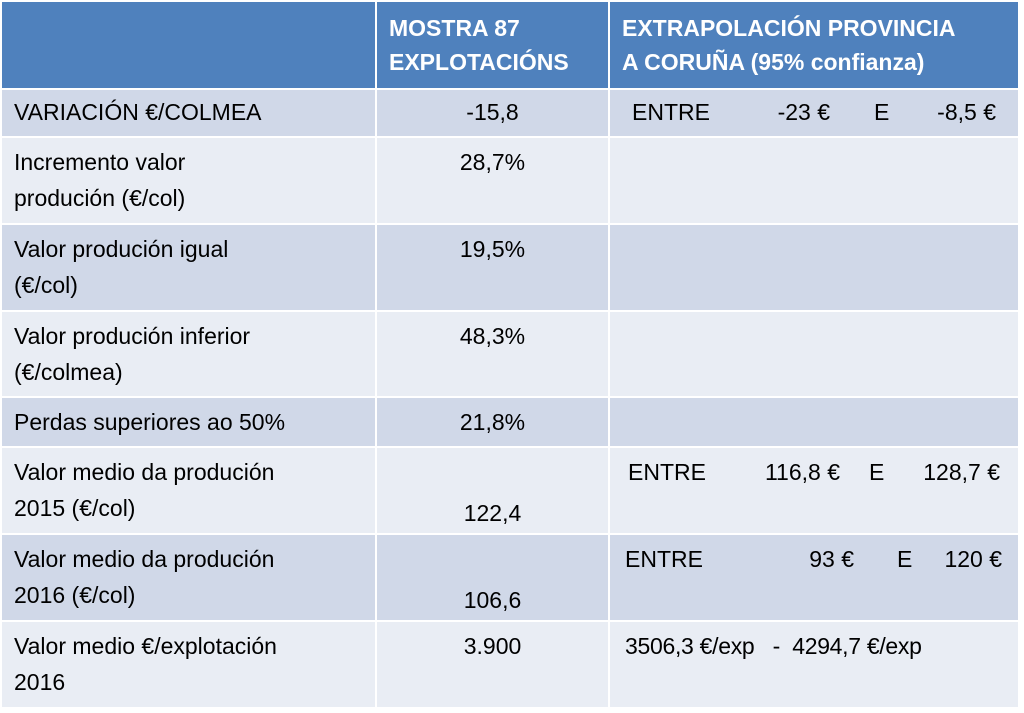  What do you see at coordinates (188, 422) in the screenshot?
I see `row-label: Perdas superiores ao 50%` at bounding box center [188, 422].